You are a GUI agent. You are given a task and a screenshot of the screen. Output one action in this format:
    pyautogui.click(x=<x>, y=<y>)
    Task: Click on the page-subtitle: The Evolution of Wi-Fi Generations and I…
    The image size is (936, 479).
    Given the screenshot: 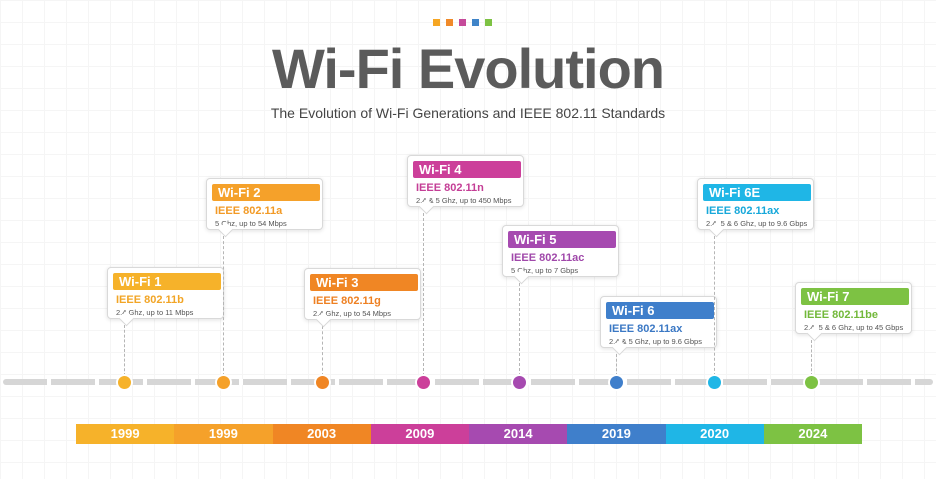 What is the action you would take?
    pyautogui.click(x=468, y=113)
    